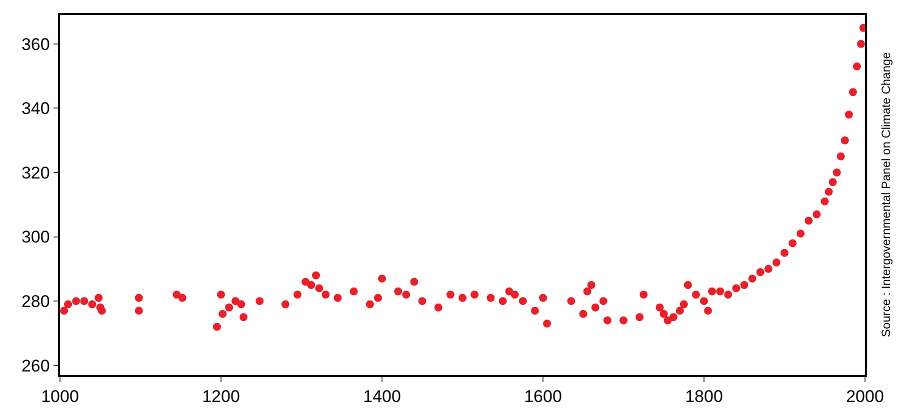 The width and height of the screenshot is (920, 420). What do you see at coordinates (35, 302) in the screenshot?
I see `y-tick-label: 280` at bounding box center [35, 302].